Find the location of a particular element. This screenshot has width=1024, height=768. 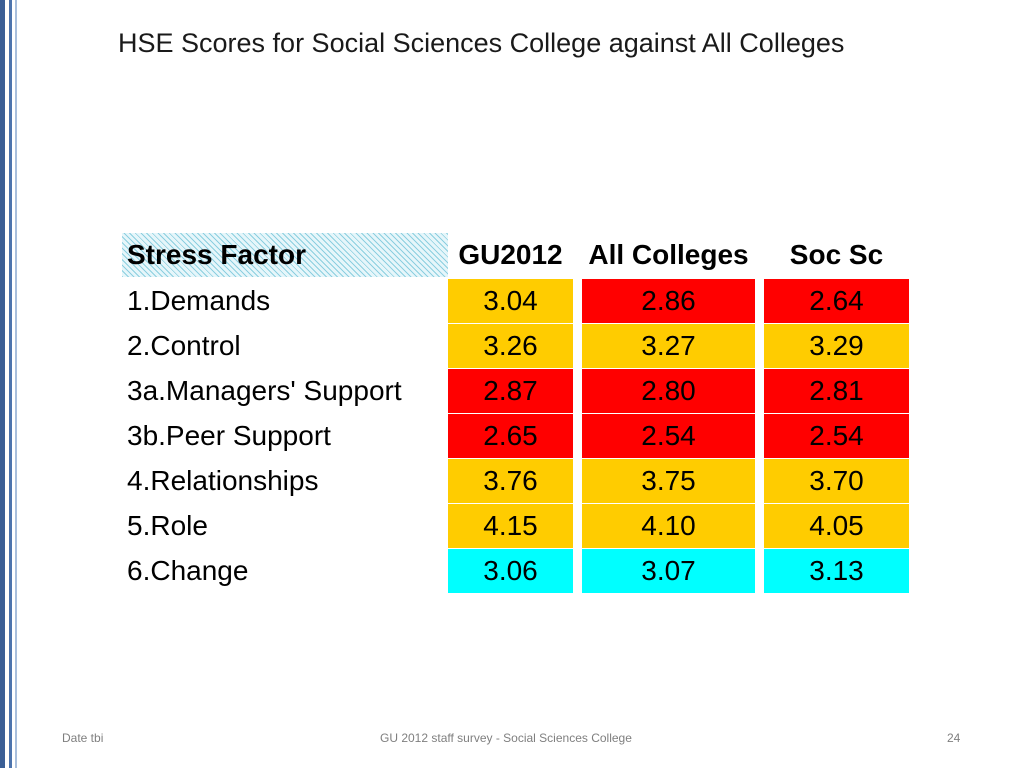

row-label: 5.Role is located at coordinates (167, 525).